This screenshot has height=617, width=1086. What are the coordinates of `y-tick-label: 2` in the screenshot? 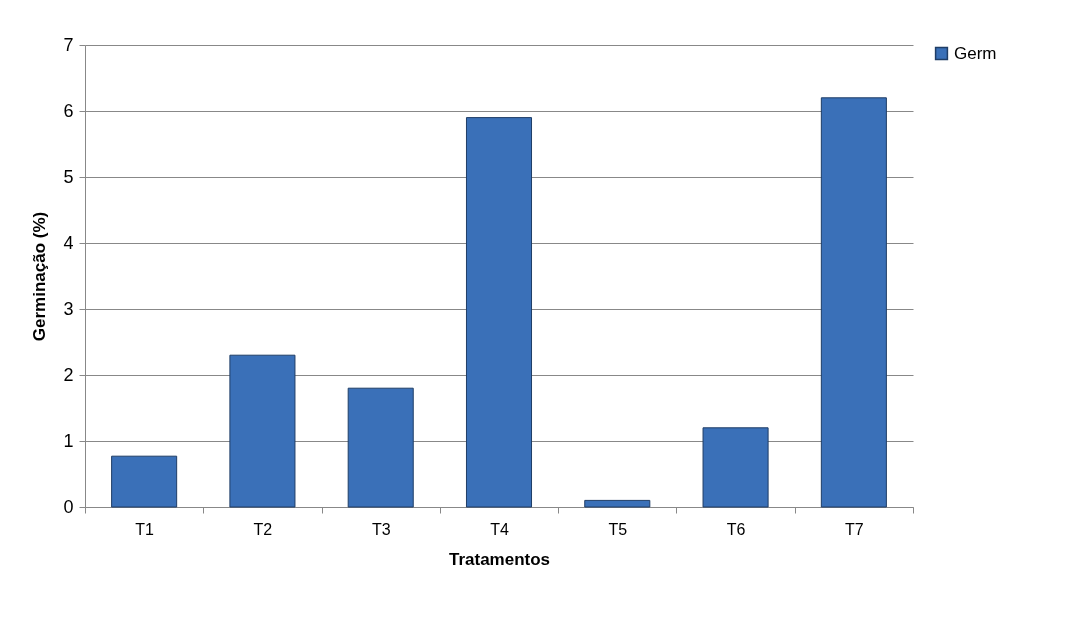 It's located at (68, 374).